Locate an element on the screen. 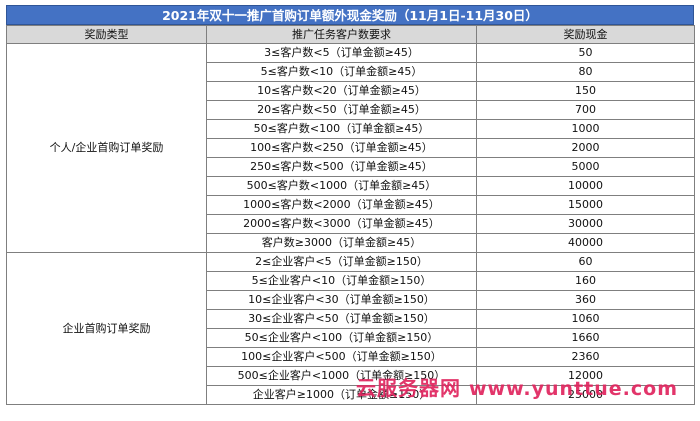 This screenshot has height=421, width=700. header-requirement: 推广任务客户数要求 is located at coordinates (341, 34).